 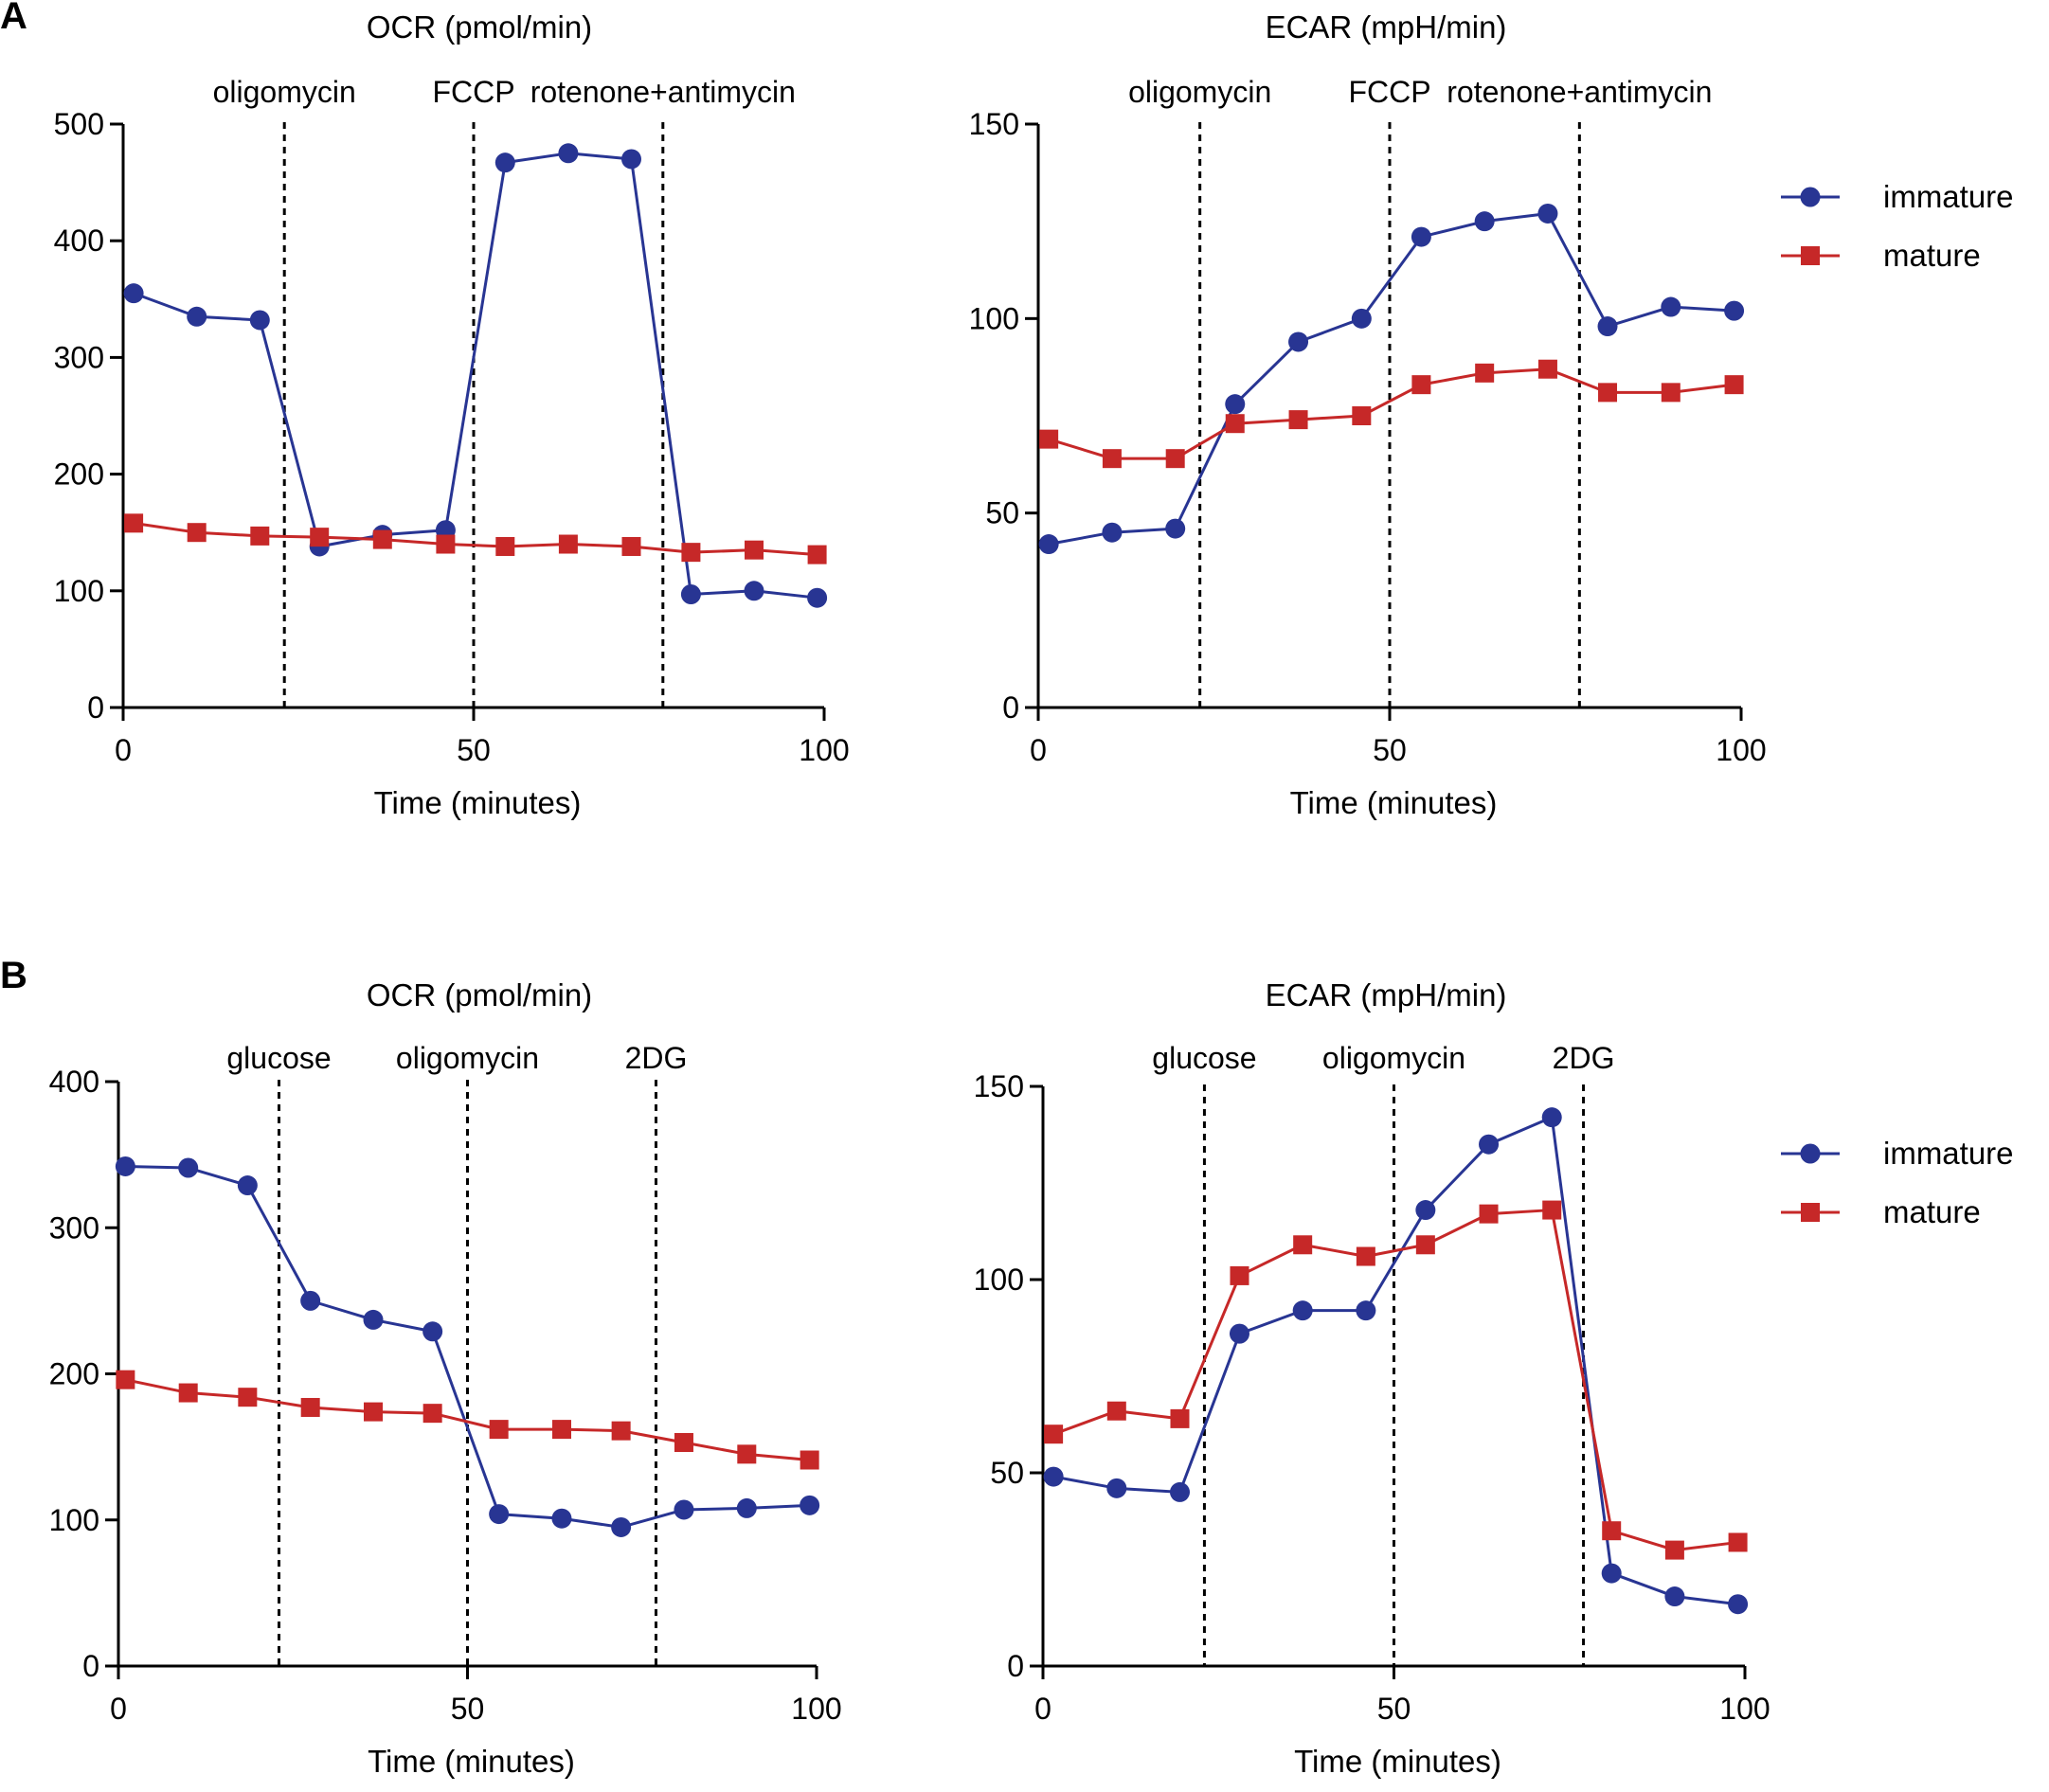 I want to click on series-immature, so click(x=475, y=375).